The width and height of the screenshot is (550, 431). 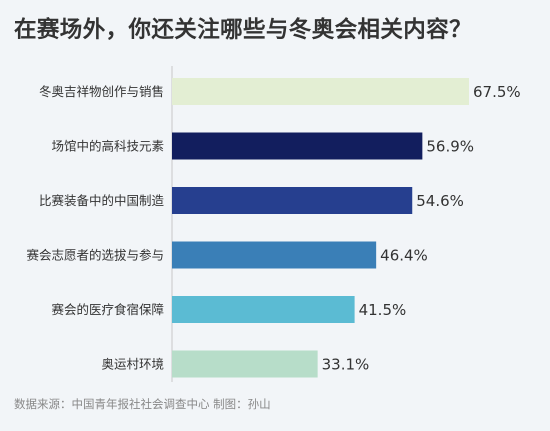 I want to click on category-label-2: 比赛装备中的中国制造, so click(x=102, y=200).